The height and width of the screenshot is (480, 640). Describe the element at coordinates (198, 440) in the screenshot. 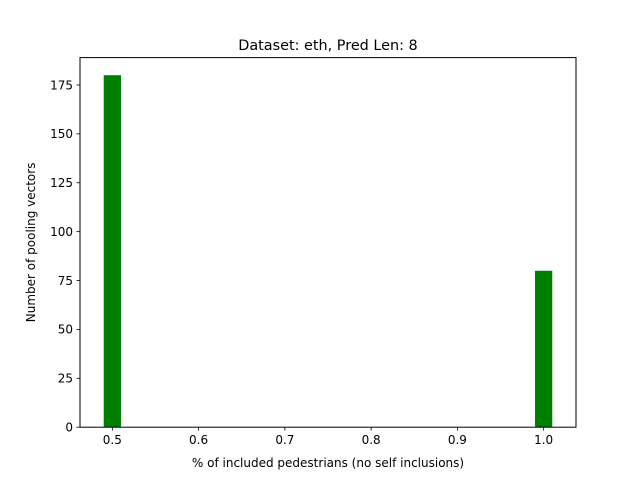

I see `x-tick-label: 0.6` at that location.